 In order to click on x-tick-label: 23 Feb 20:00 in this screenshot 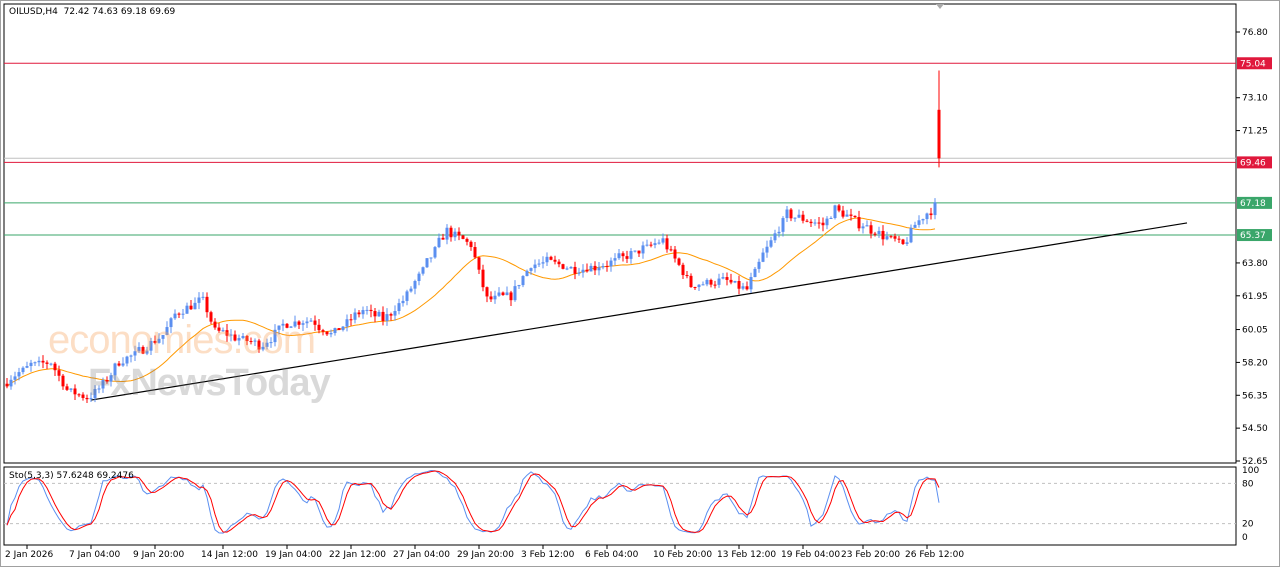, I will do `click(870, 555)`.